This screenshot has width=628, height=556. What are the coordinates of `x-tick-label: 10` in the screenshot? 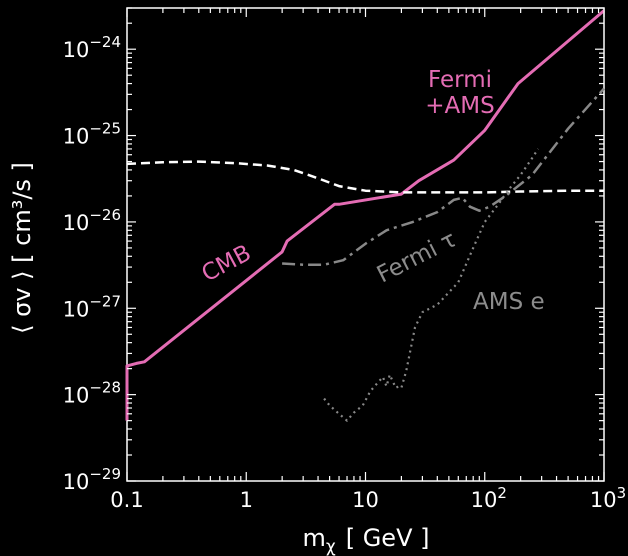 It's located at (365, 500).